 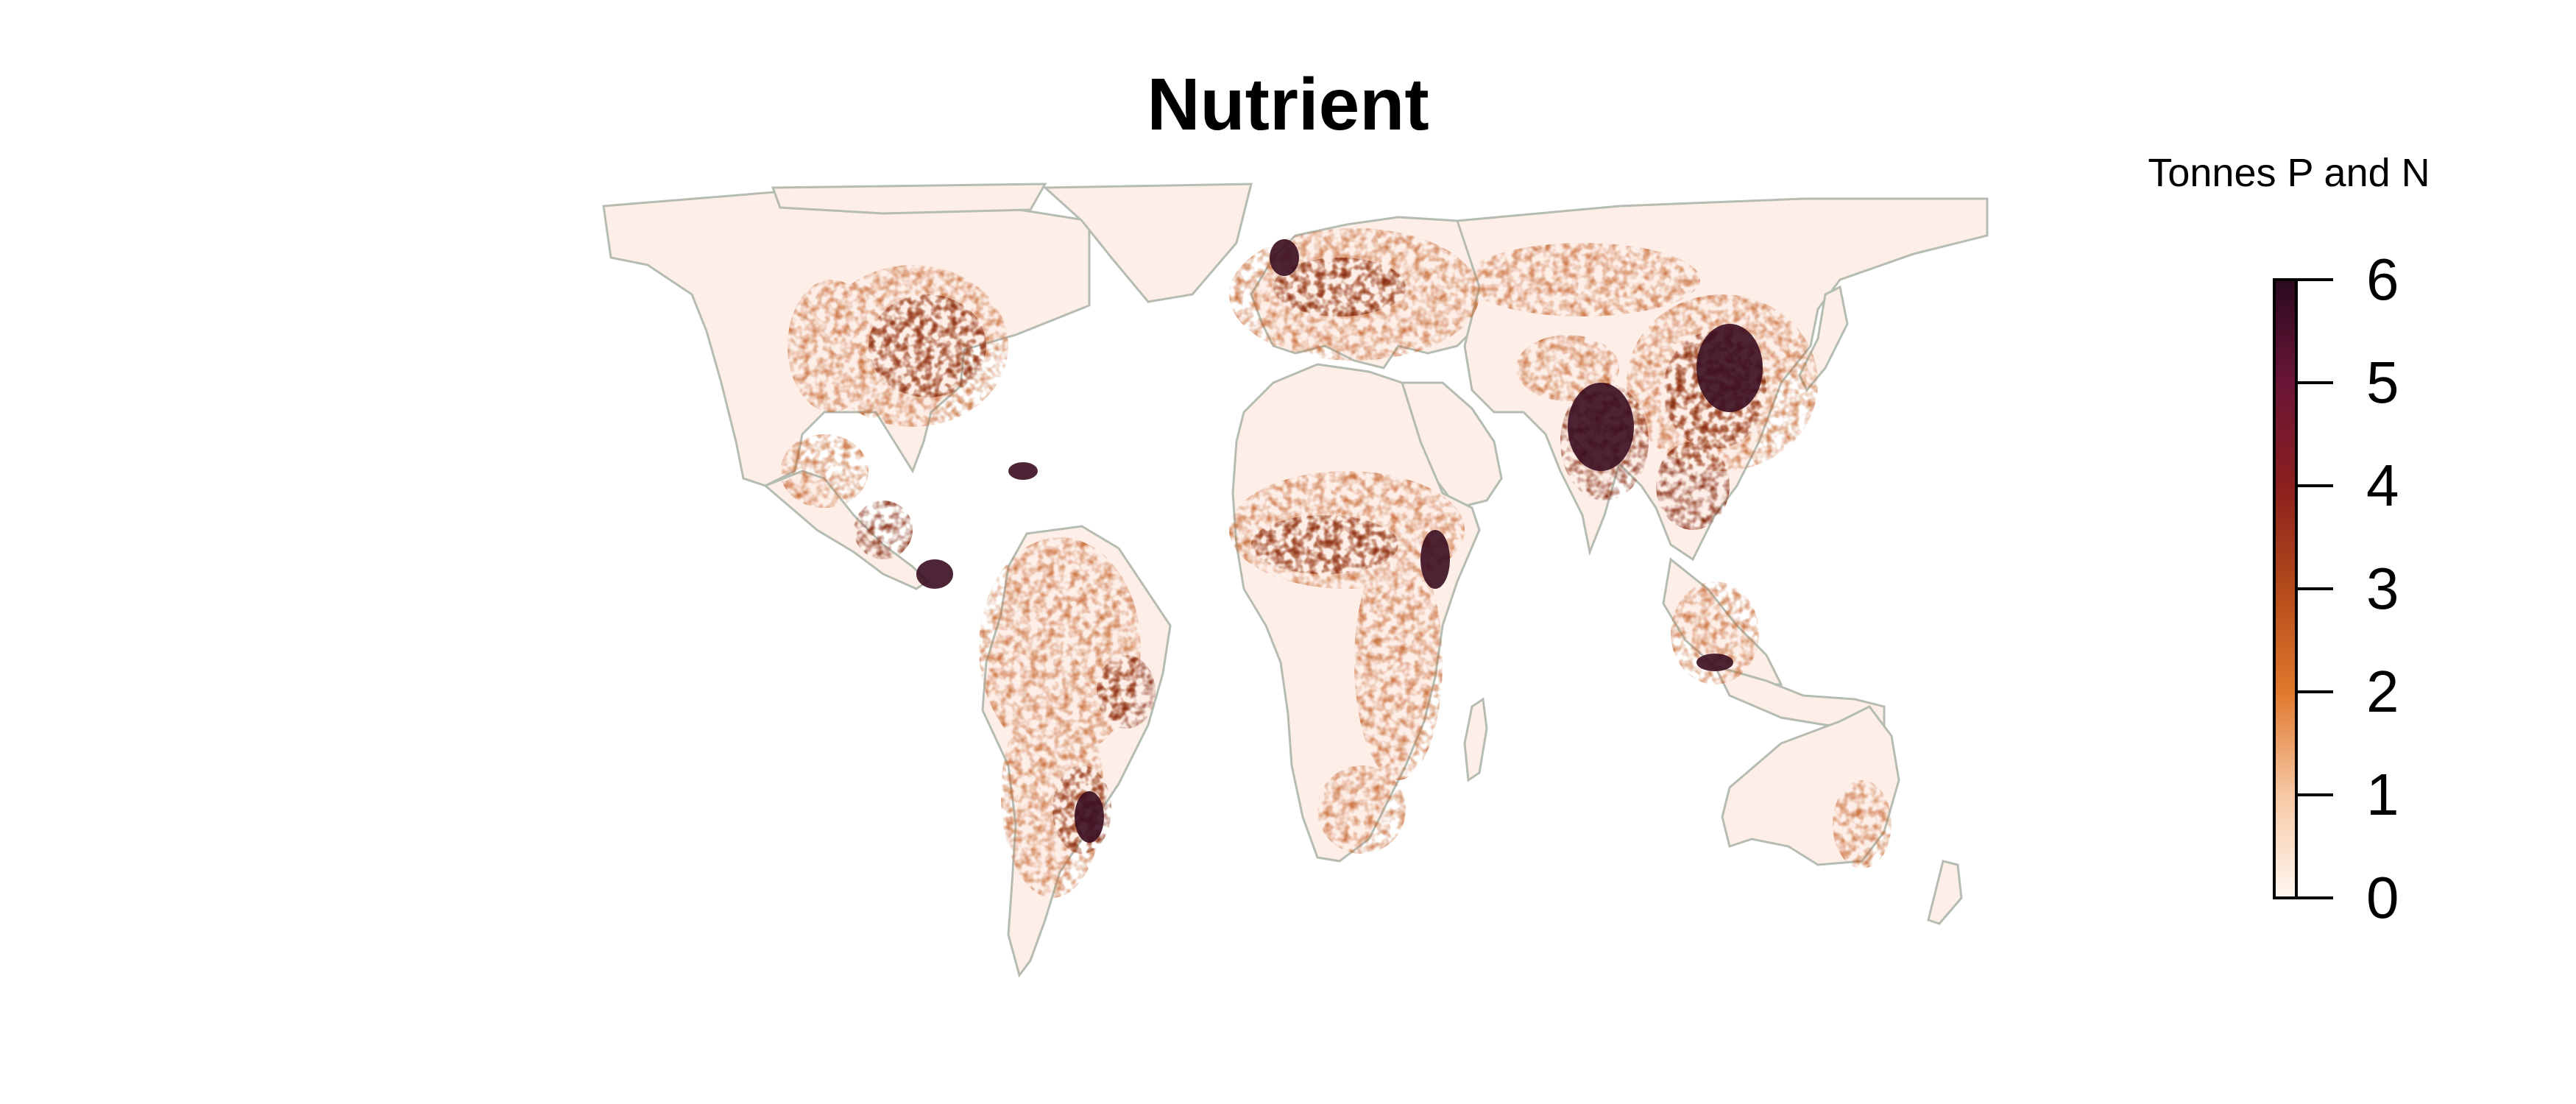 I want to click on continent-new-zealand, so click(x=1945, y=893).